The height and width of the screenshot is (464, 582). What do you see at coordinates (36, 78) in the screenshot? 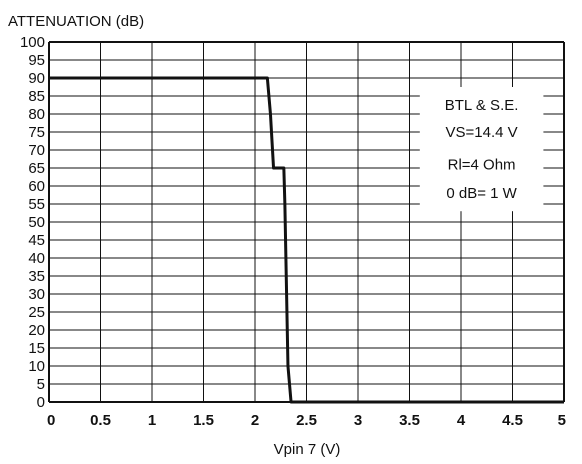
I see `y-tick-label: 90` at bounding box center [36, 78].